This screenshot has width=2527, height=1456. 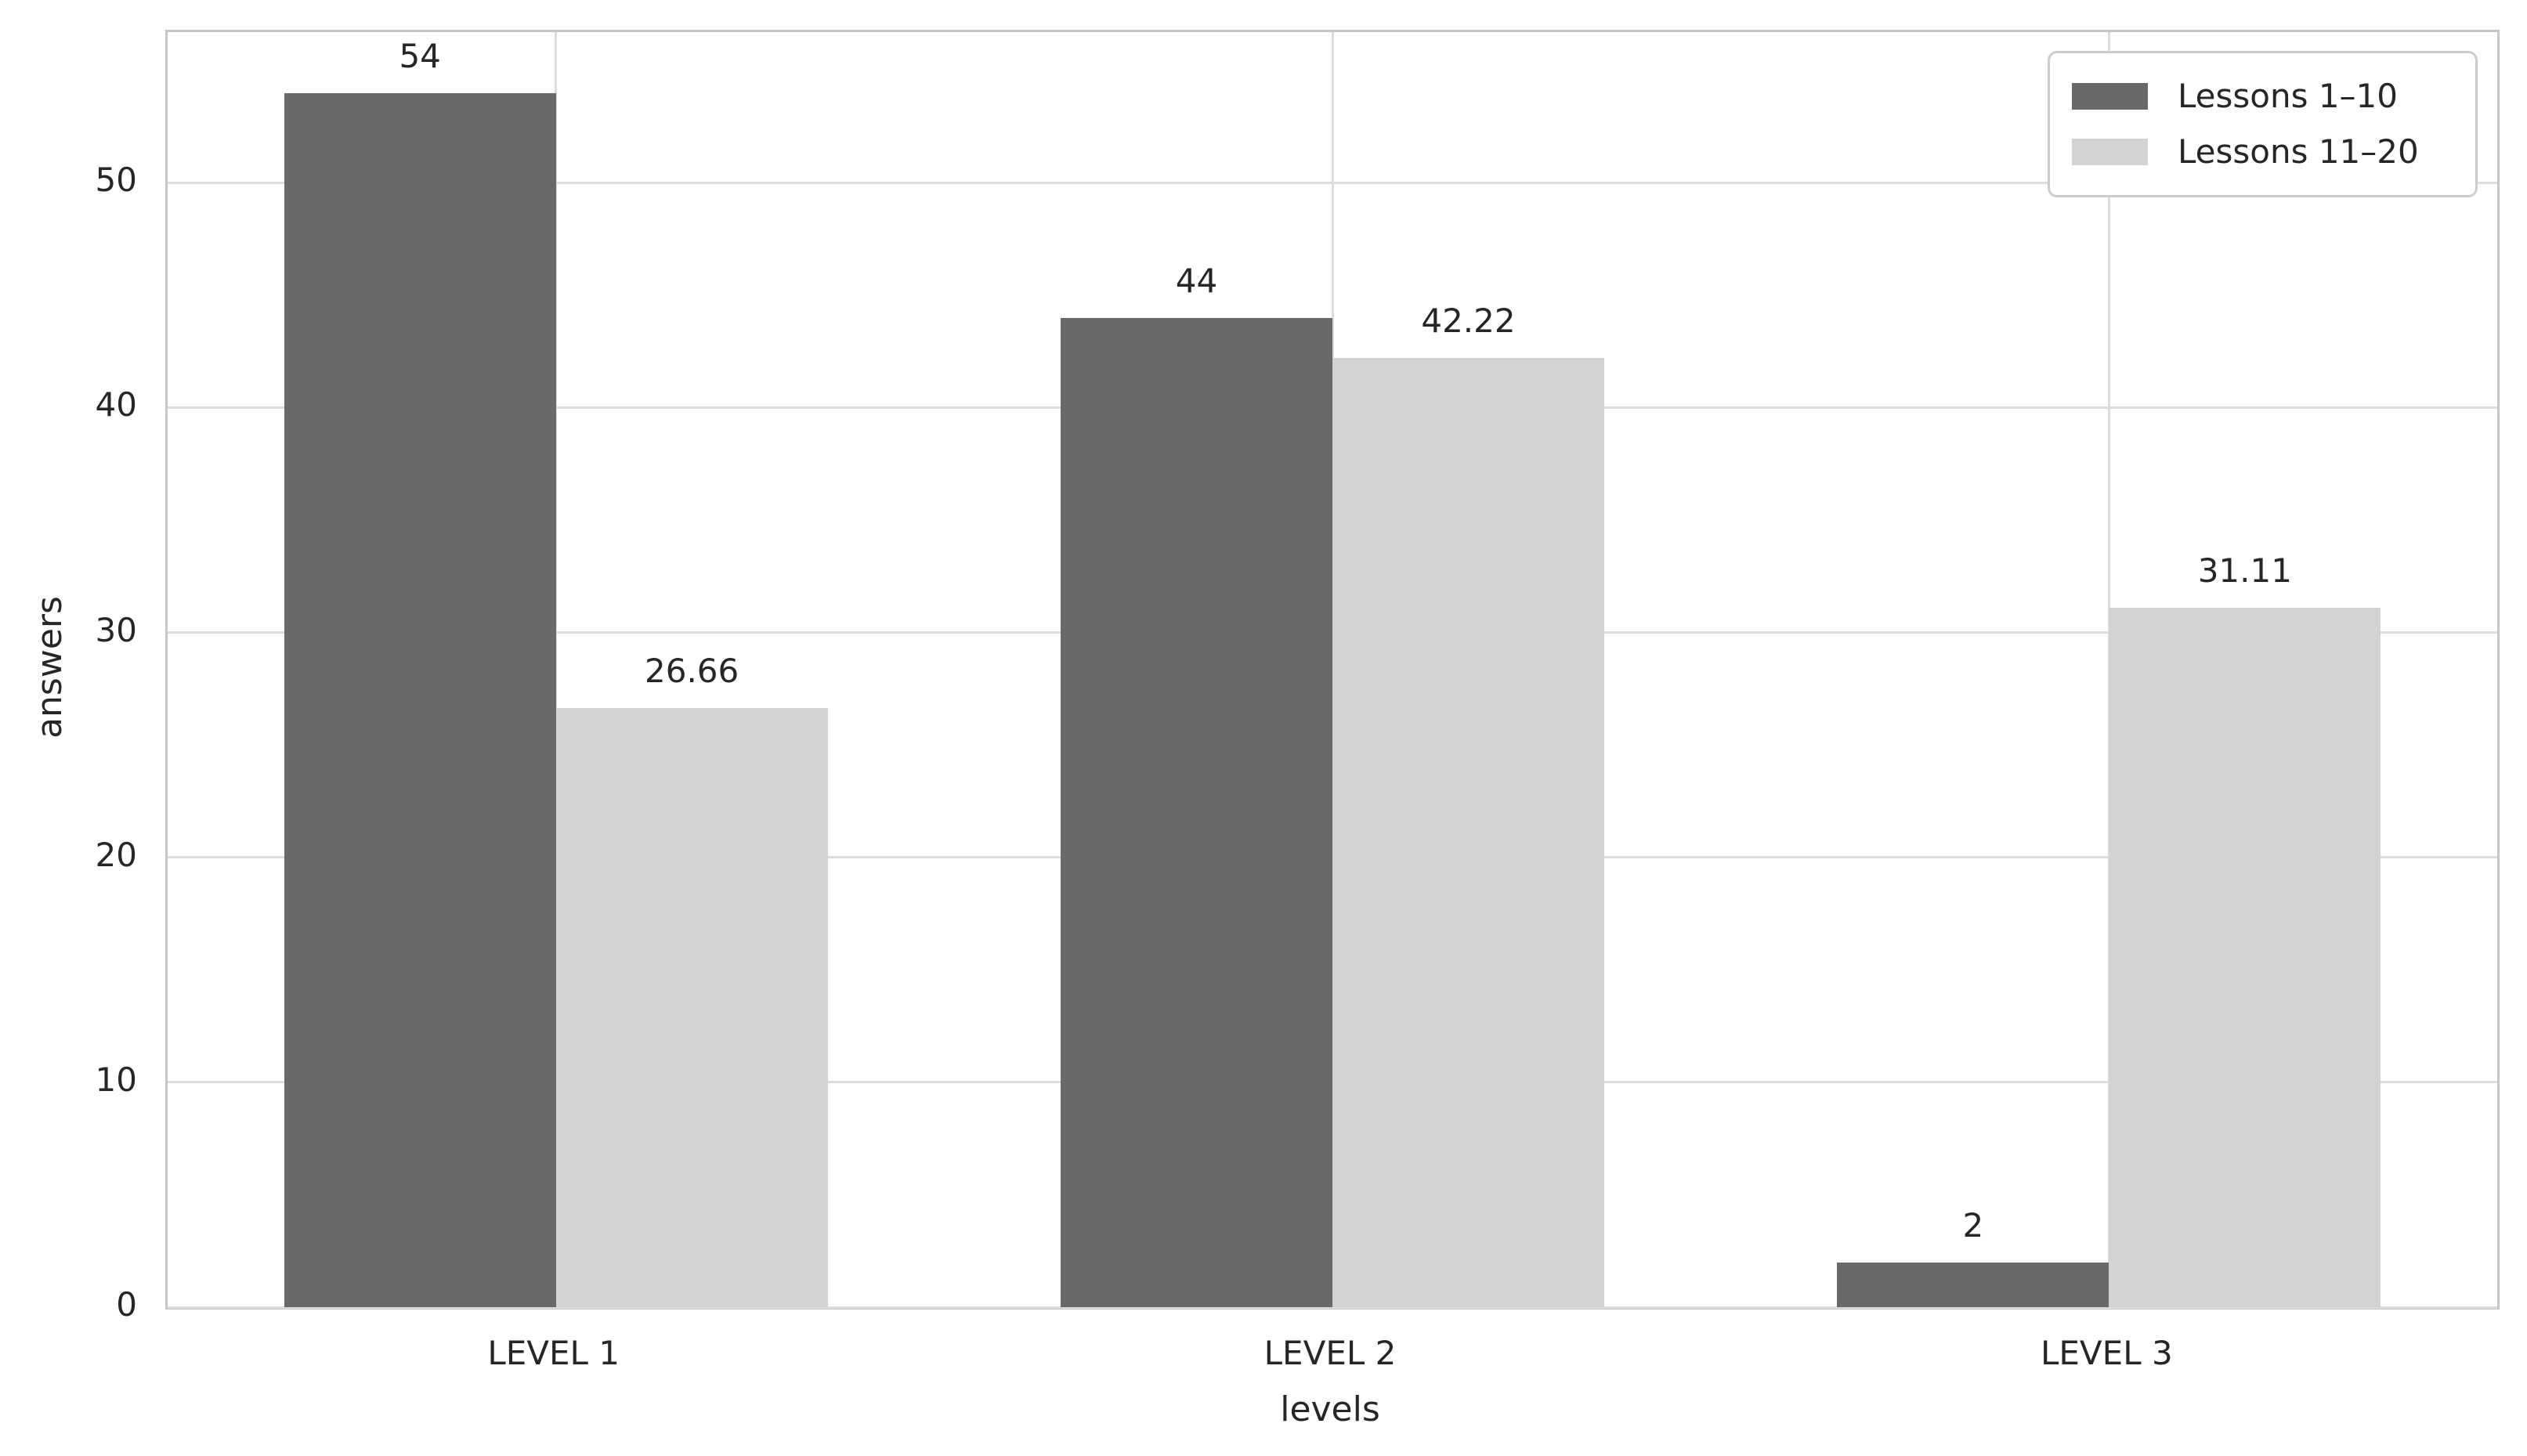 I want to click on y-tick-label: 20, so click(x=116, y=854).